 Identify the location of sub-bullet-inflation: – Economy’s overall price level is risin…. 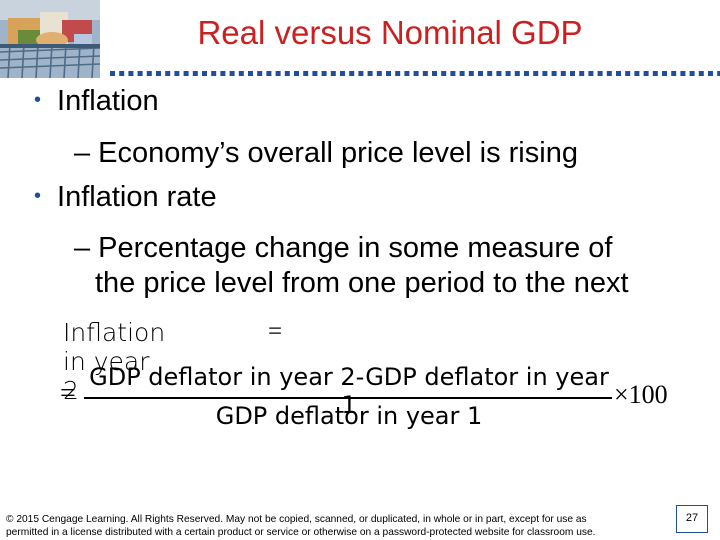
(326, 153).